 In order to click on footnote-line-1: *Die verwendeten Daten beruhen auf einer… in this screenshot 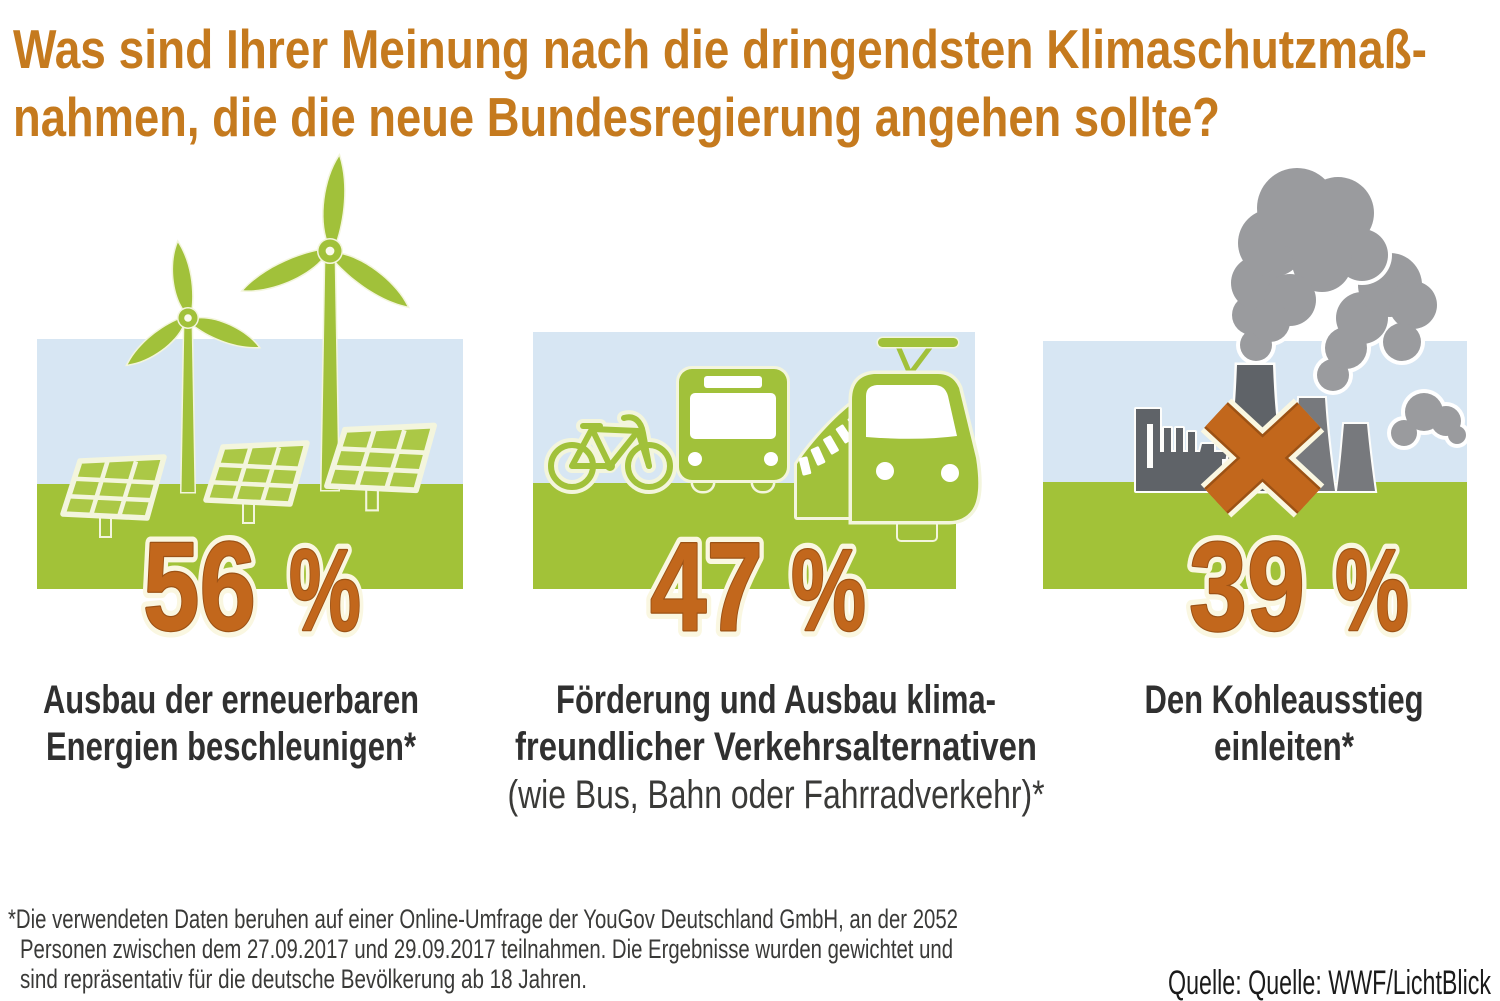, I will do `click(483, 919)`.